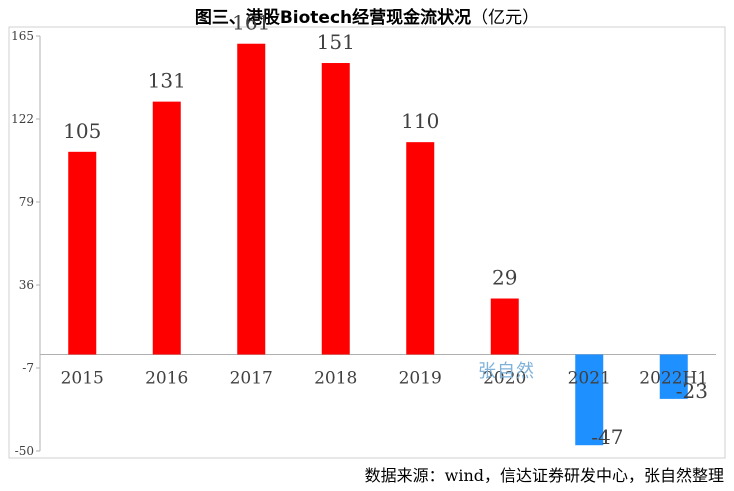 The width and height of the screenshot is (734, 491). Describe the element at coordinates (82, 253) in the screenshot. I see `bar-2015` at that location.